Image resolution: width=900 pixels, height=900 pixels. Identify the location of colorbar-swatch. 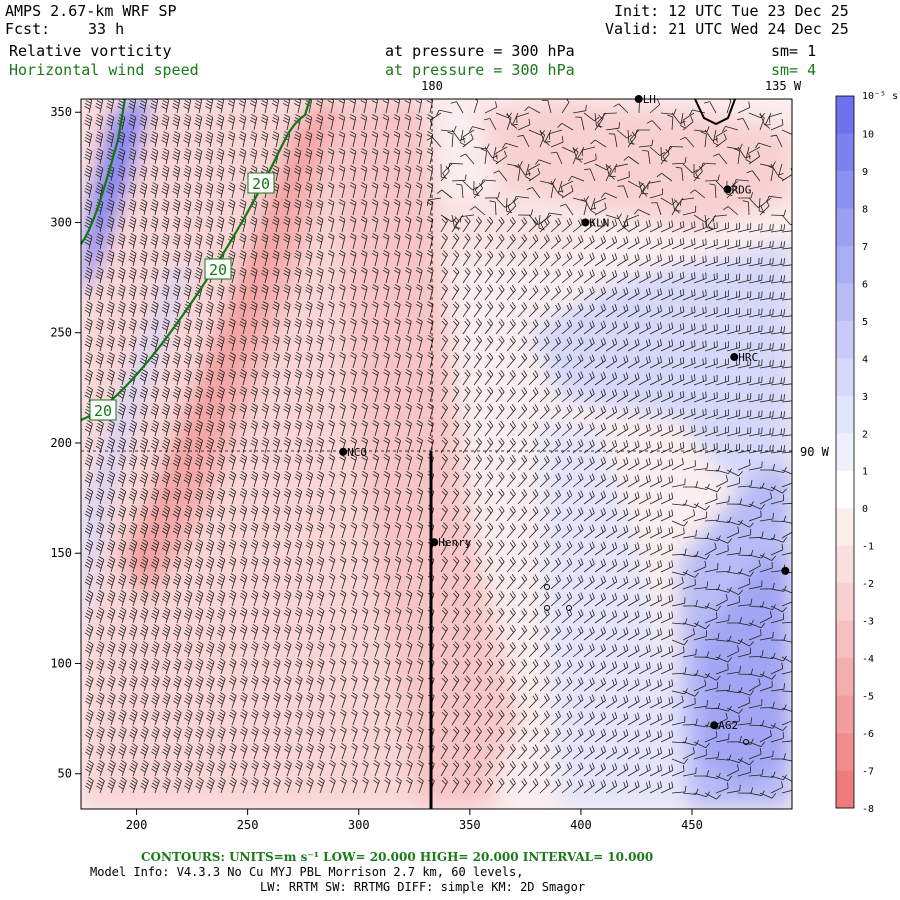
(845, 714).